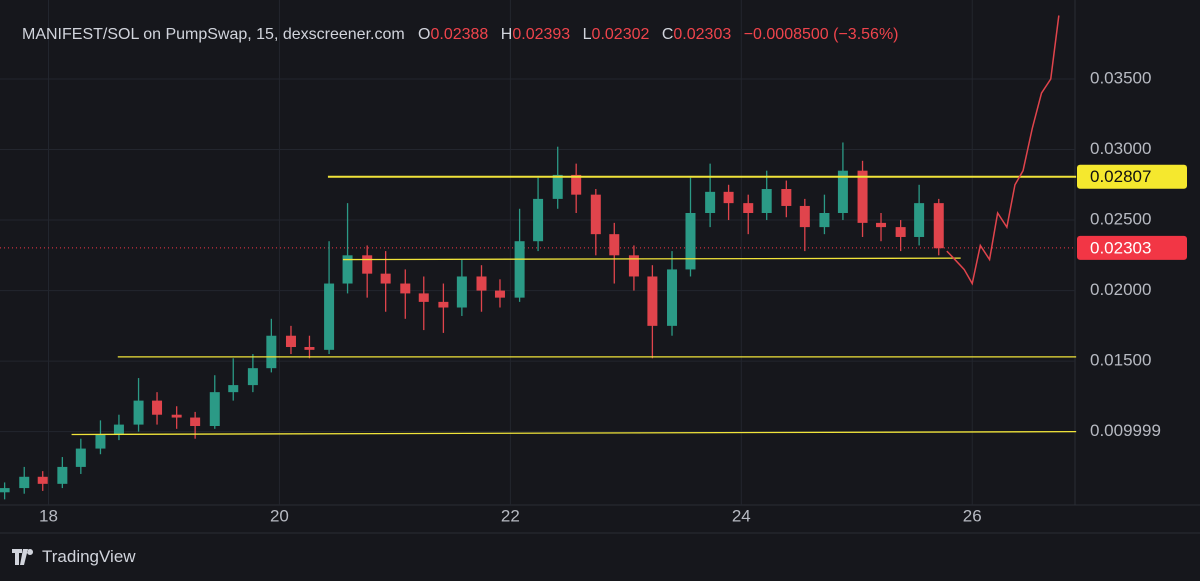  Describe the element at coordinates (587, 34) in the screenshot. I see `low-label: L` at that location.